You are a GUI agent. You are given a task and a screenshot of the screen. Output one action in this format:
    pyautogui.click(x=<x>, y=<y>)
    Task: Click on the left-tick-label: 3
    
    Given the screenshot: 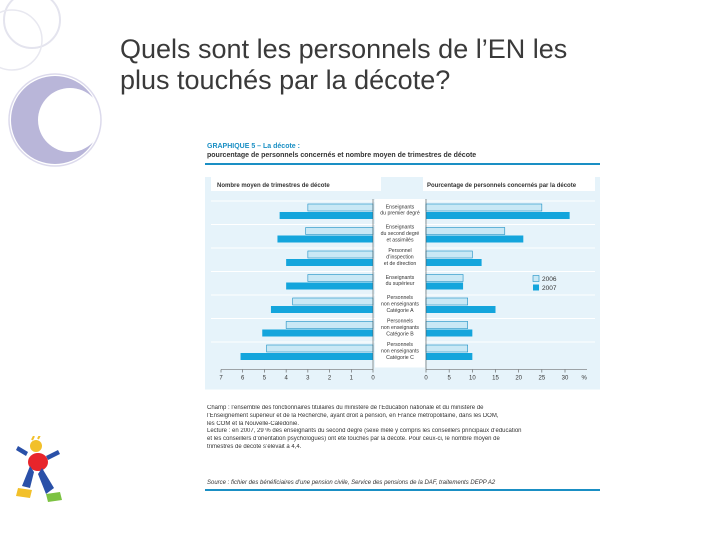 What is the action you would take?
    pyautogui.click(x=308, y=379)
    